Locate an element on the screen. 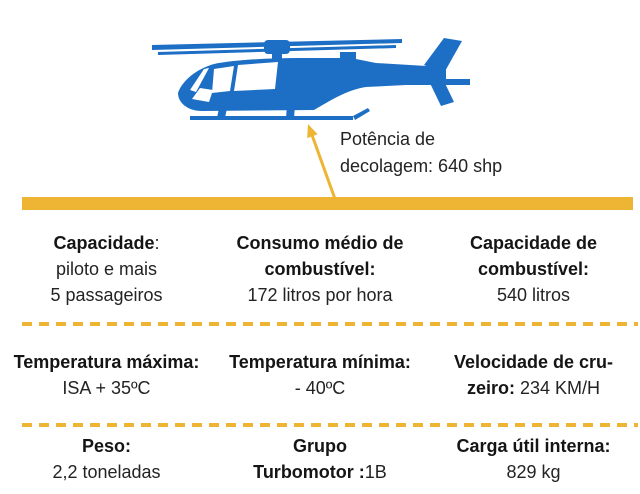 This screenshot has height=494, width=640. rotor-hub is located at coordinates (277, 47).